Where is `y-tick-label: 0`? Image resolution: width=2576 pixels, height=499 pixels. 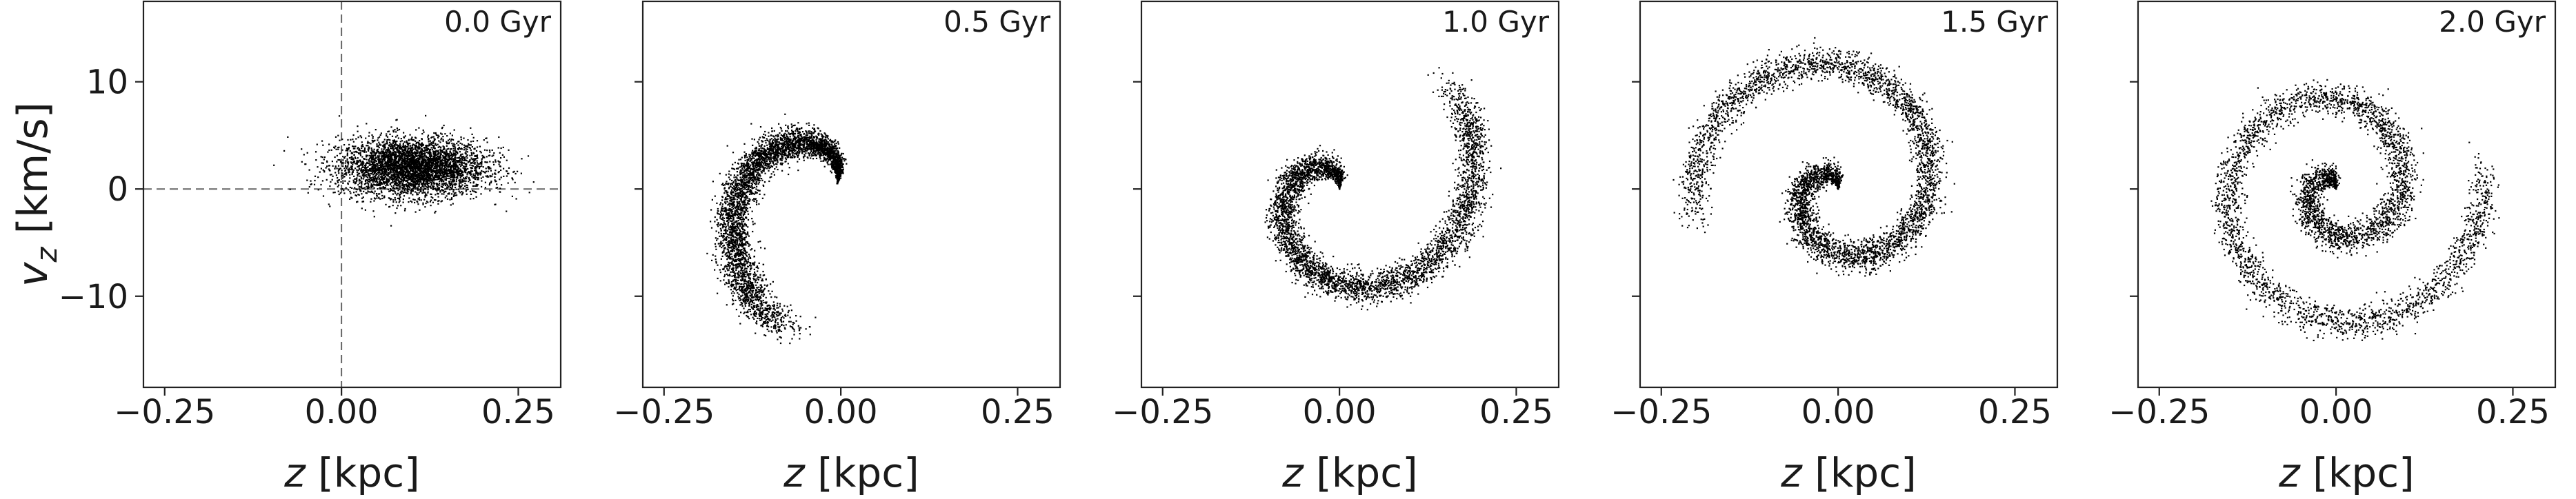
y-tick-label: 0 is located at coordinates (117, 189).